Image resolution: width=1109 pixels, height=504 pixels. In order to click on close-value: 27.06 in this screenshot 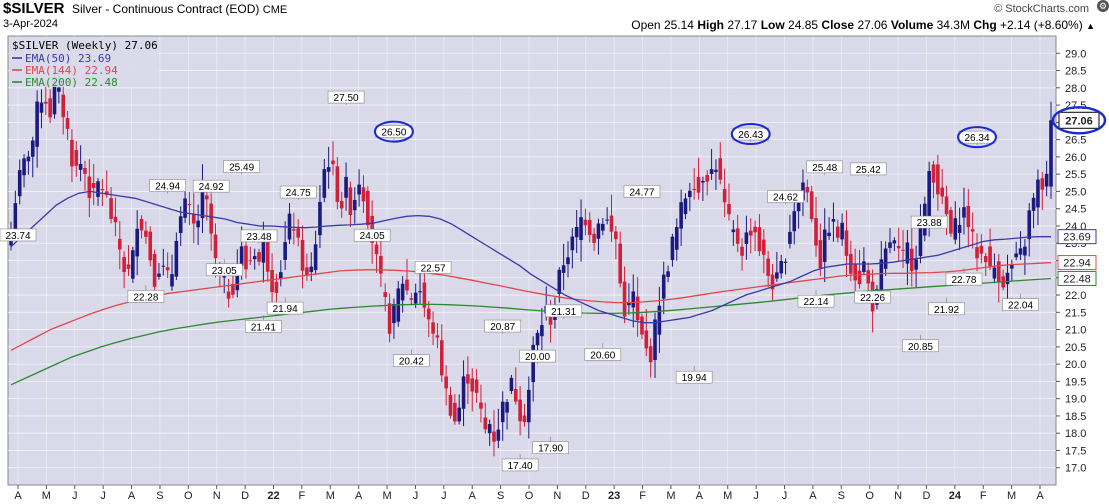, I will do `click(872, 25)`.